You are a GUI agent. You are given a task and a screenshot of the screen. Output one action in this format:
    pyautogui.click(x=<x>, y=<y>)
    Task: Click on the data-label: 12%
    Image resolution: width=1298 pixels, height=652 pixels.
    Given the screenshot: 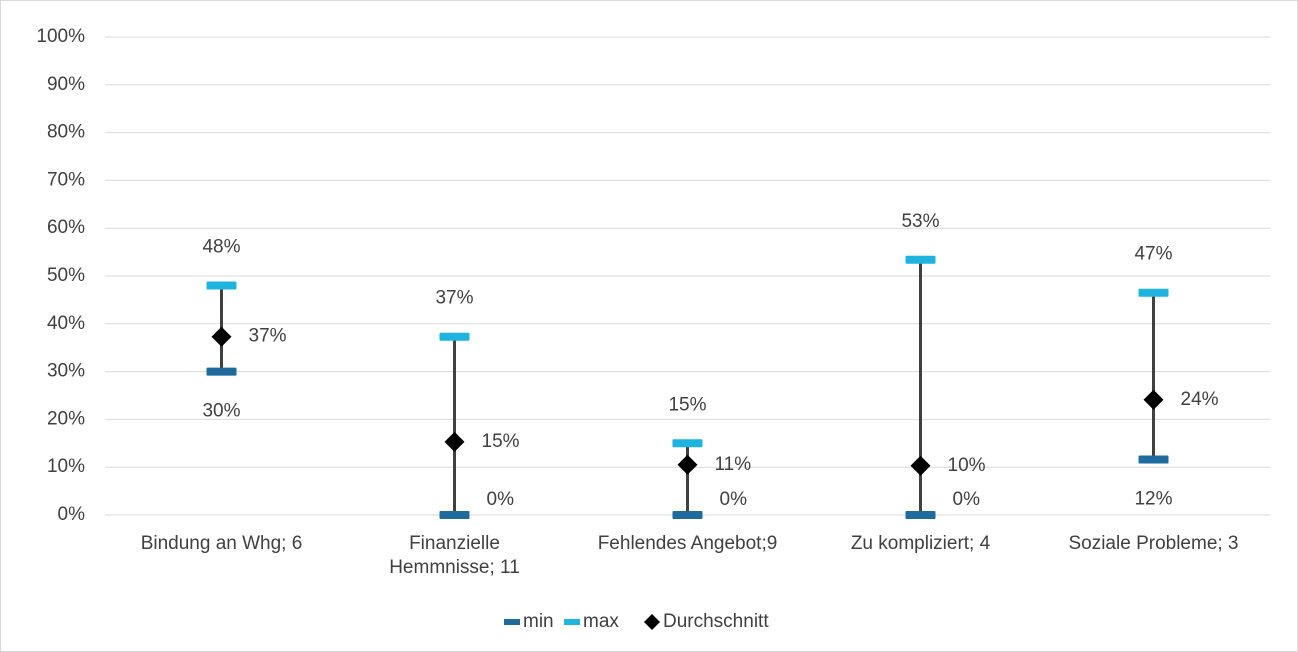 What is the action you would take?
    pyautogui.click(x=1153, y=499)
    